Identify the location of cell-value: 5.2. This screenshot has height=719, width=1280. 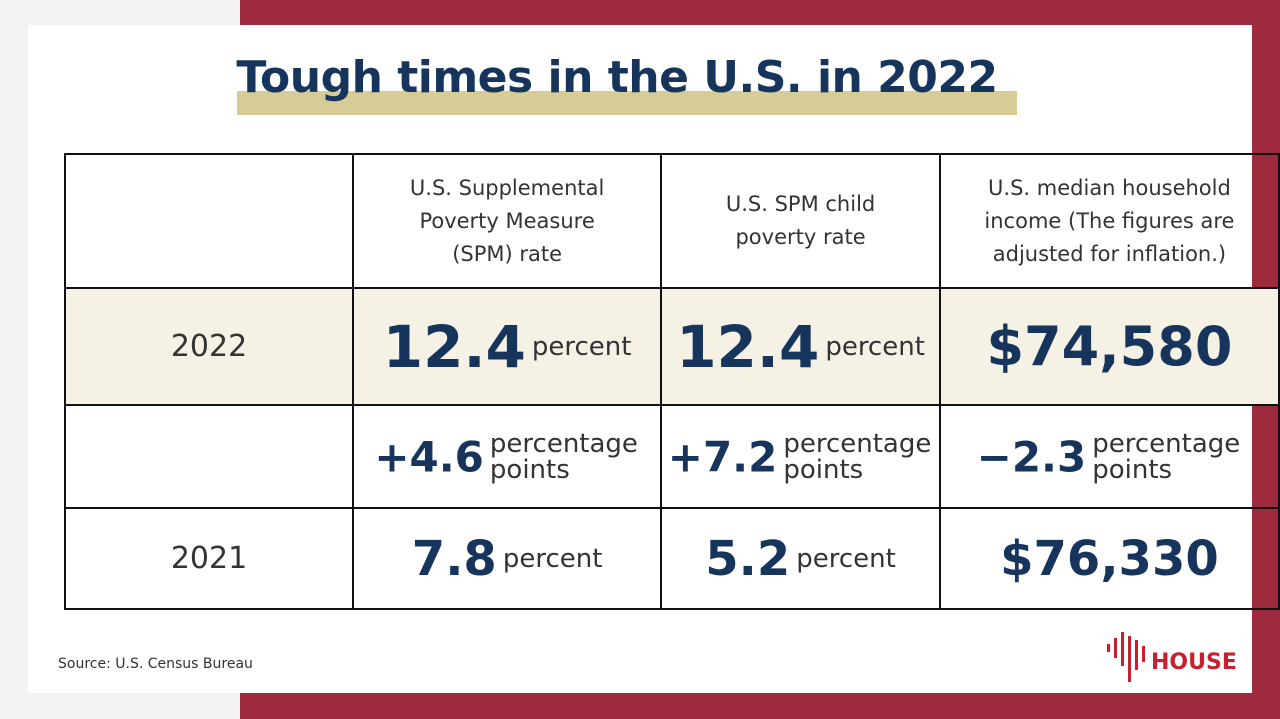
(748, 558).